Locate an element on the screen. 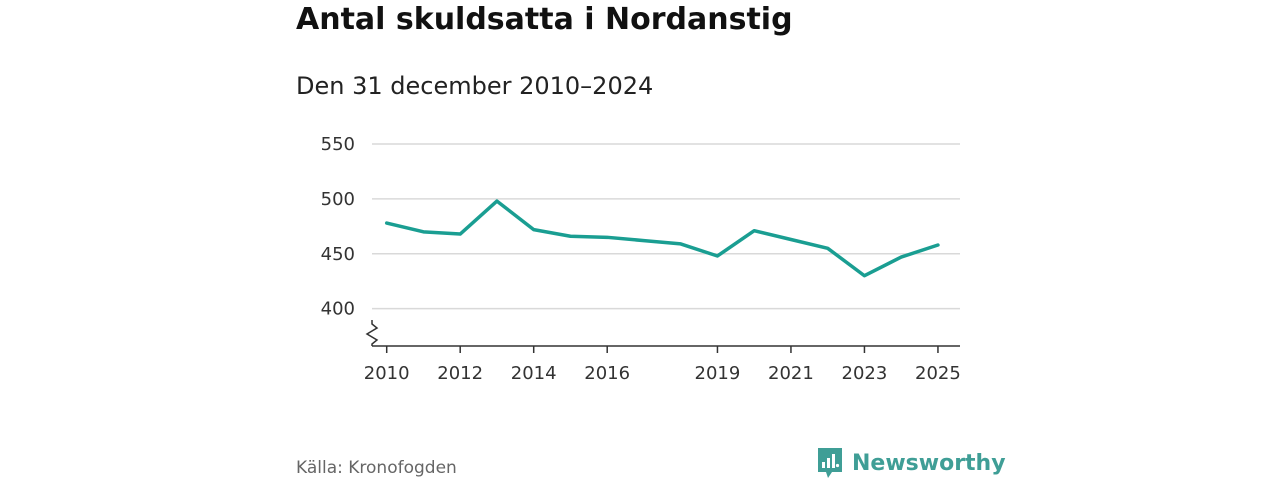 This screenshot has height=480, width=1280. newsworthy-logo-icon is located at coordinates (830, 463).